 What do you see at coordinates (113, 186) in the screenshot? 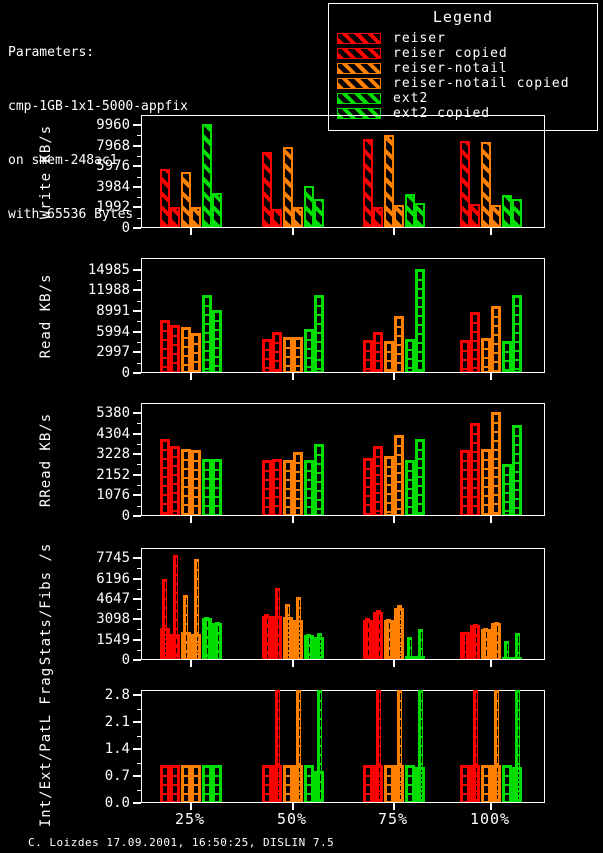
I see `y-tick-label: 3984` at bounding box center [113, 186].